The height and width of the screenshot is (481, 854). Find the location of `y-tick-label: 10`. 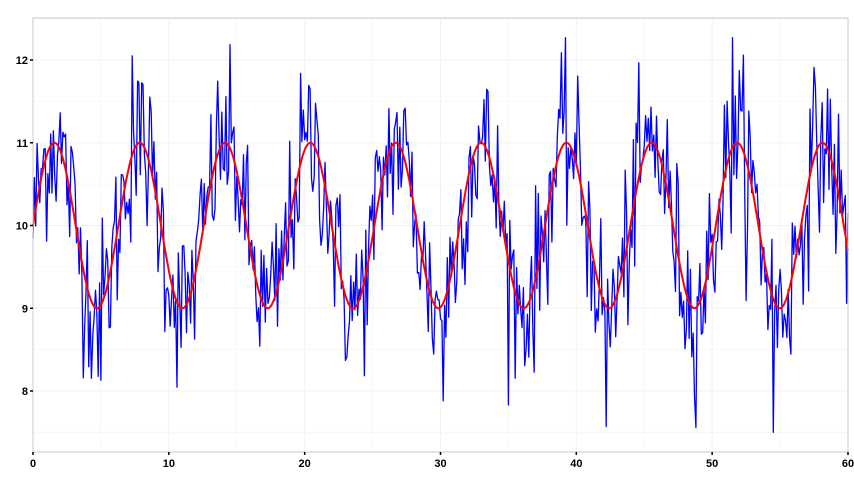

y-tick-label: 10 is located at coordinates (22, 227).